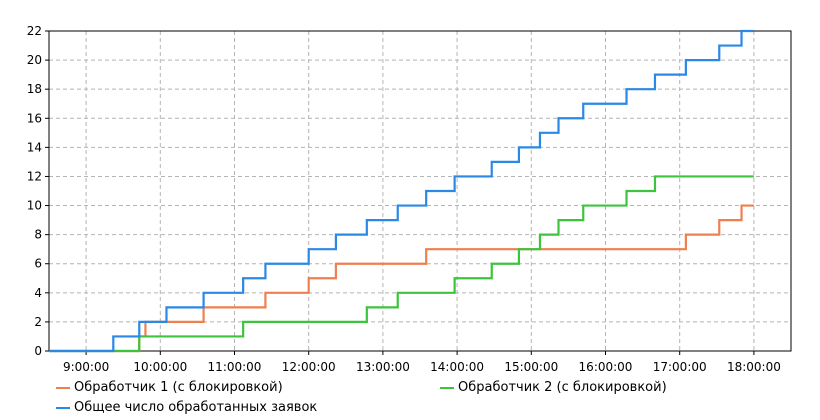  What do you see at coordinates (562, 387) in the screenshot?
I see `legend-label-series-2: Обработчик 2 (с блокировкой)` at bounding box center [562, 387].